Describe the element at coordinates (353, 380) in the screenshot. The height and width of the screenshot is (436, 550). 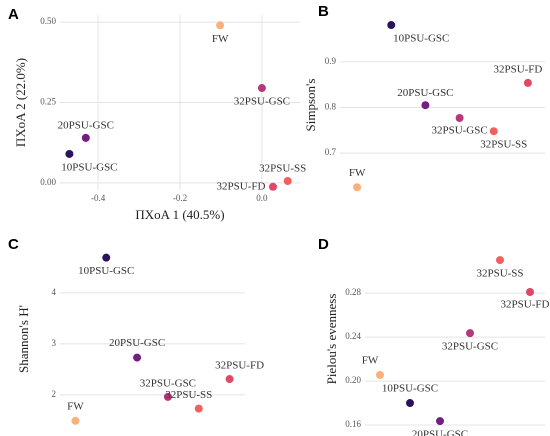
I see `y-tick-label: 0.20` at that location.